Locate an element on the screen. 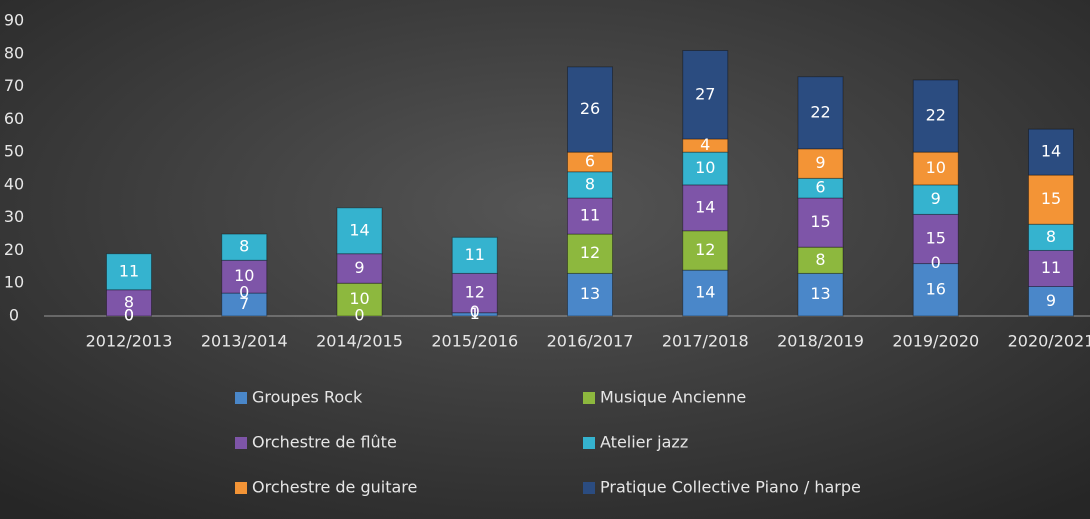  x-tick-label: 2014/2015 is located at coordinates (359, 341).